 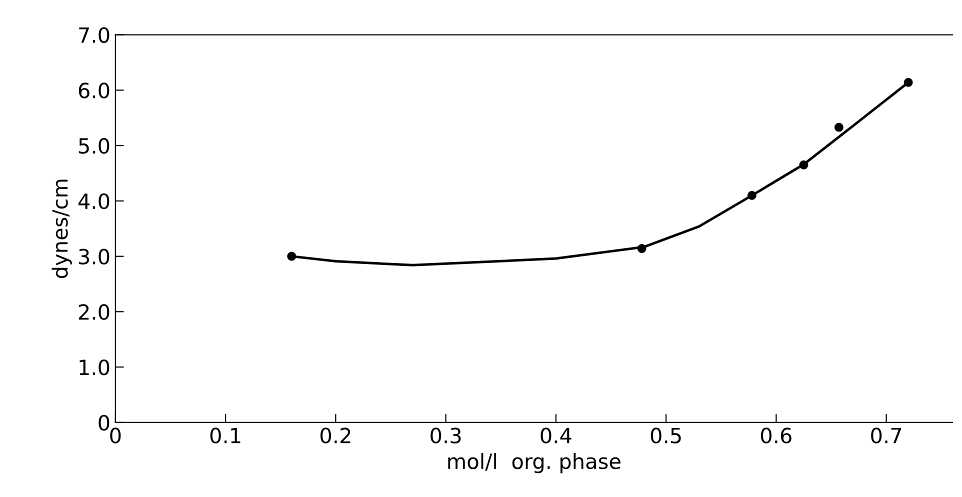 I want to click on y-tick-label: 0, so click(x=104, y=422).